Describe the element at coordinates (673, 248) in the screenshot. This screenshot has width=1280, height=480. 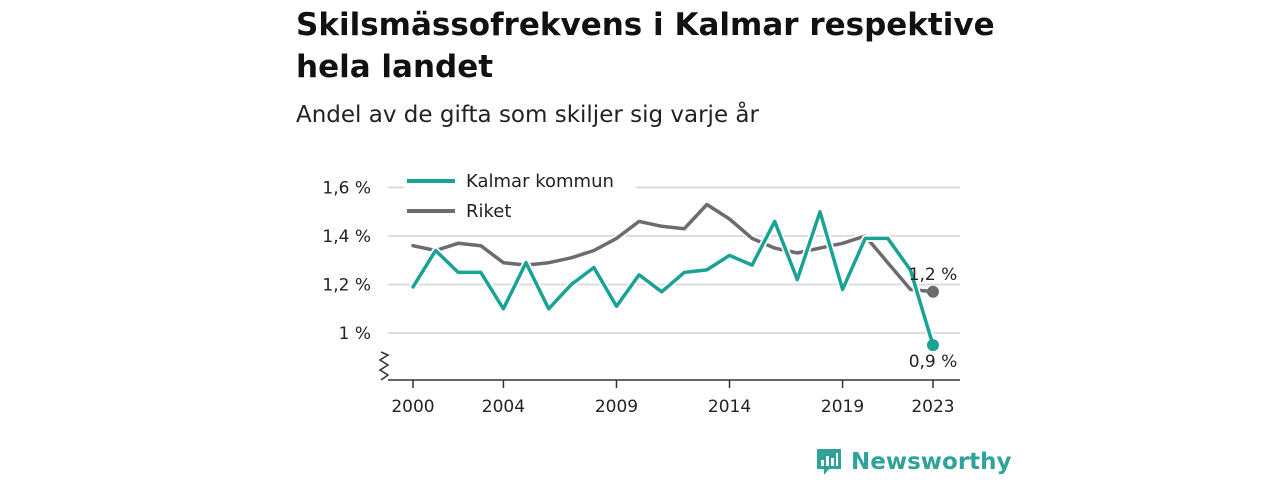
I see `series-line-riket` at that location.